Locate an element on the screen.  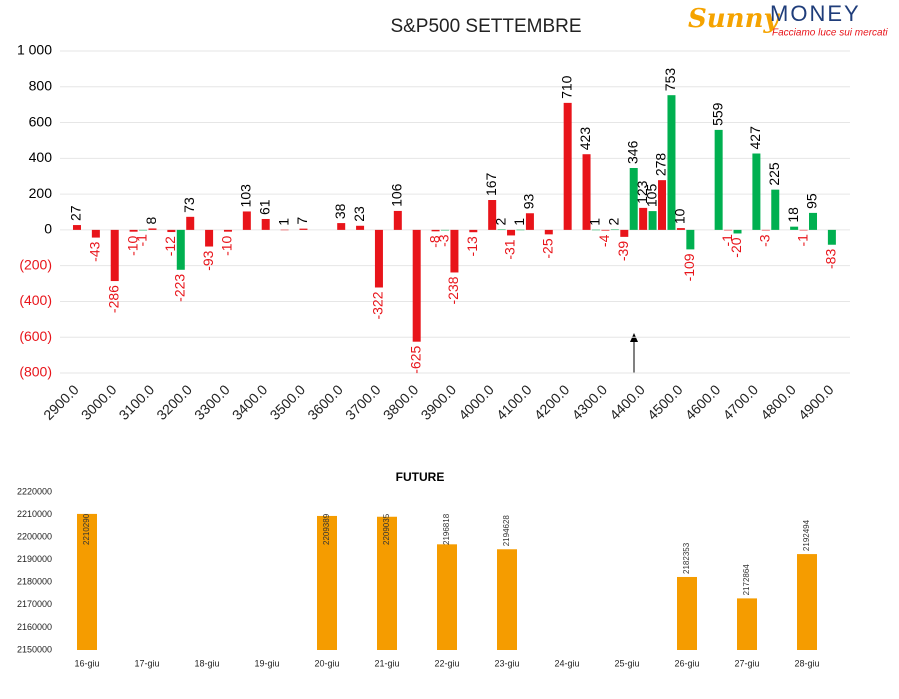
chart-title: FUTURE is located at coordinates (420, 477).